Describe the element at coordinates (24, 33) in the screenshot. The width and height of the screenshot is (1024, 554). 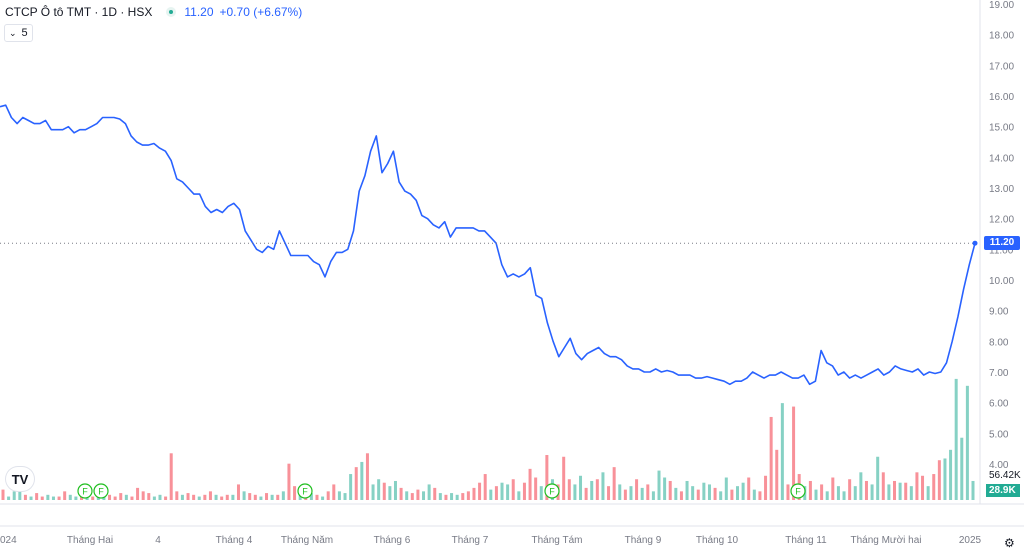
I see `indicators-count: 5` at that location.